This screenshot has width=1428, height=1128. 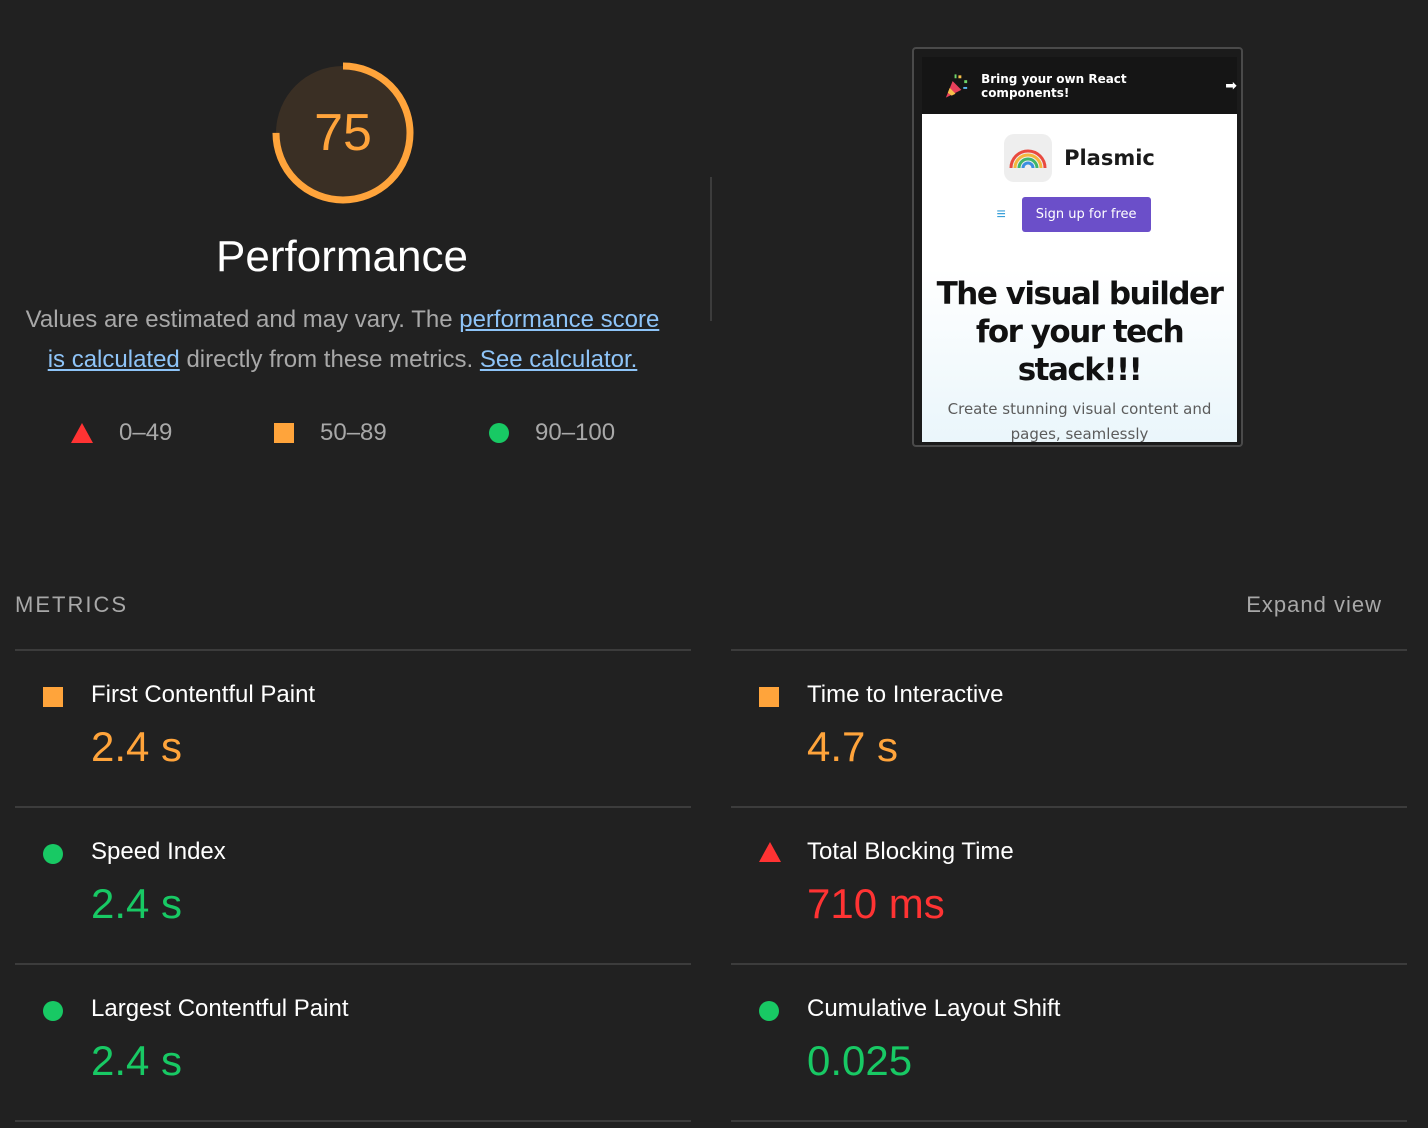 I want to click on metric-speed-index: Speed Index 2.4 s, so click(x=353, y=884).